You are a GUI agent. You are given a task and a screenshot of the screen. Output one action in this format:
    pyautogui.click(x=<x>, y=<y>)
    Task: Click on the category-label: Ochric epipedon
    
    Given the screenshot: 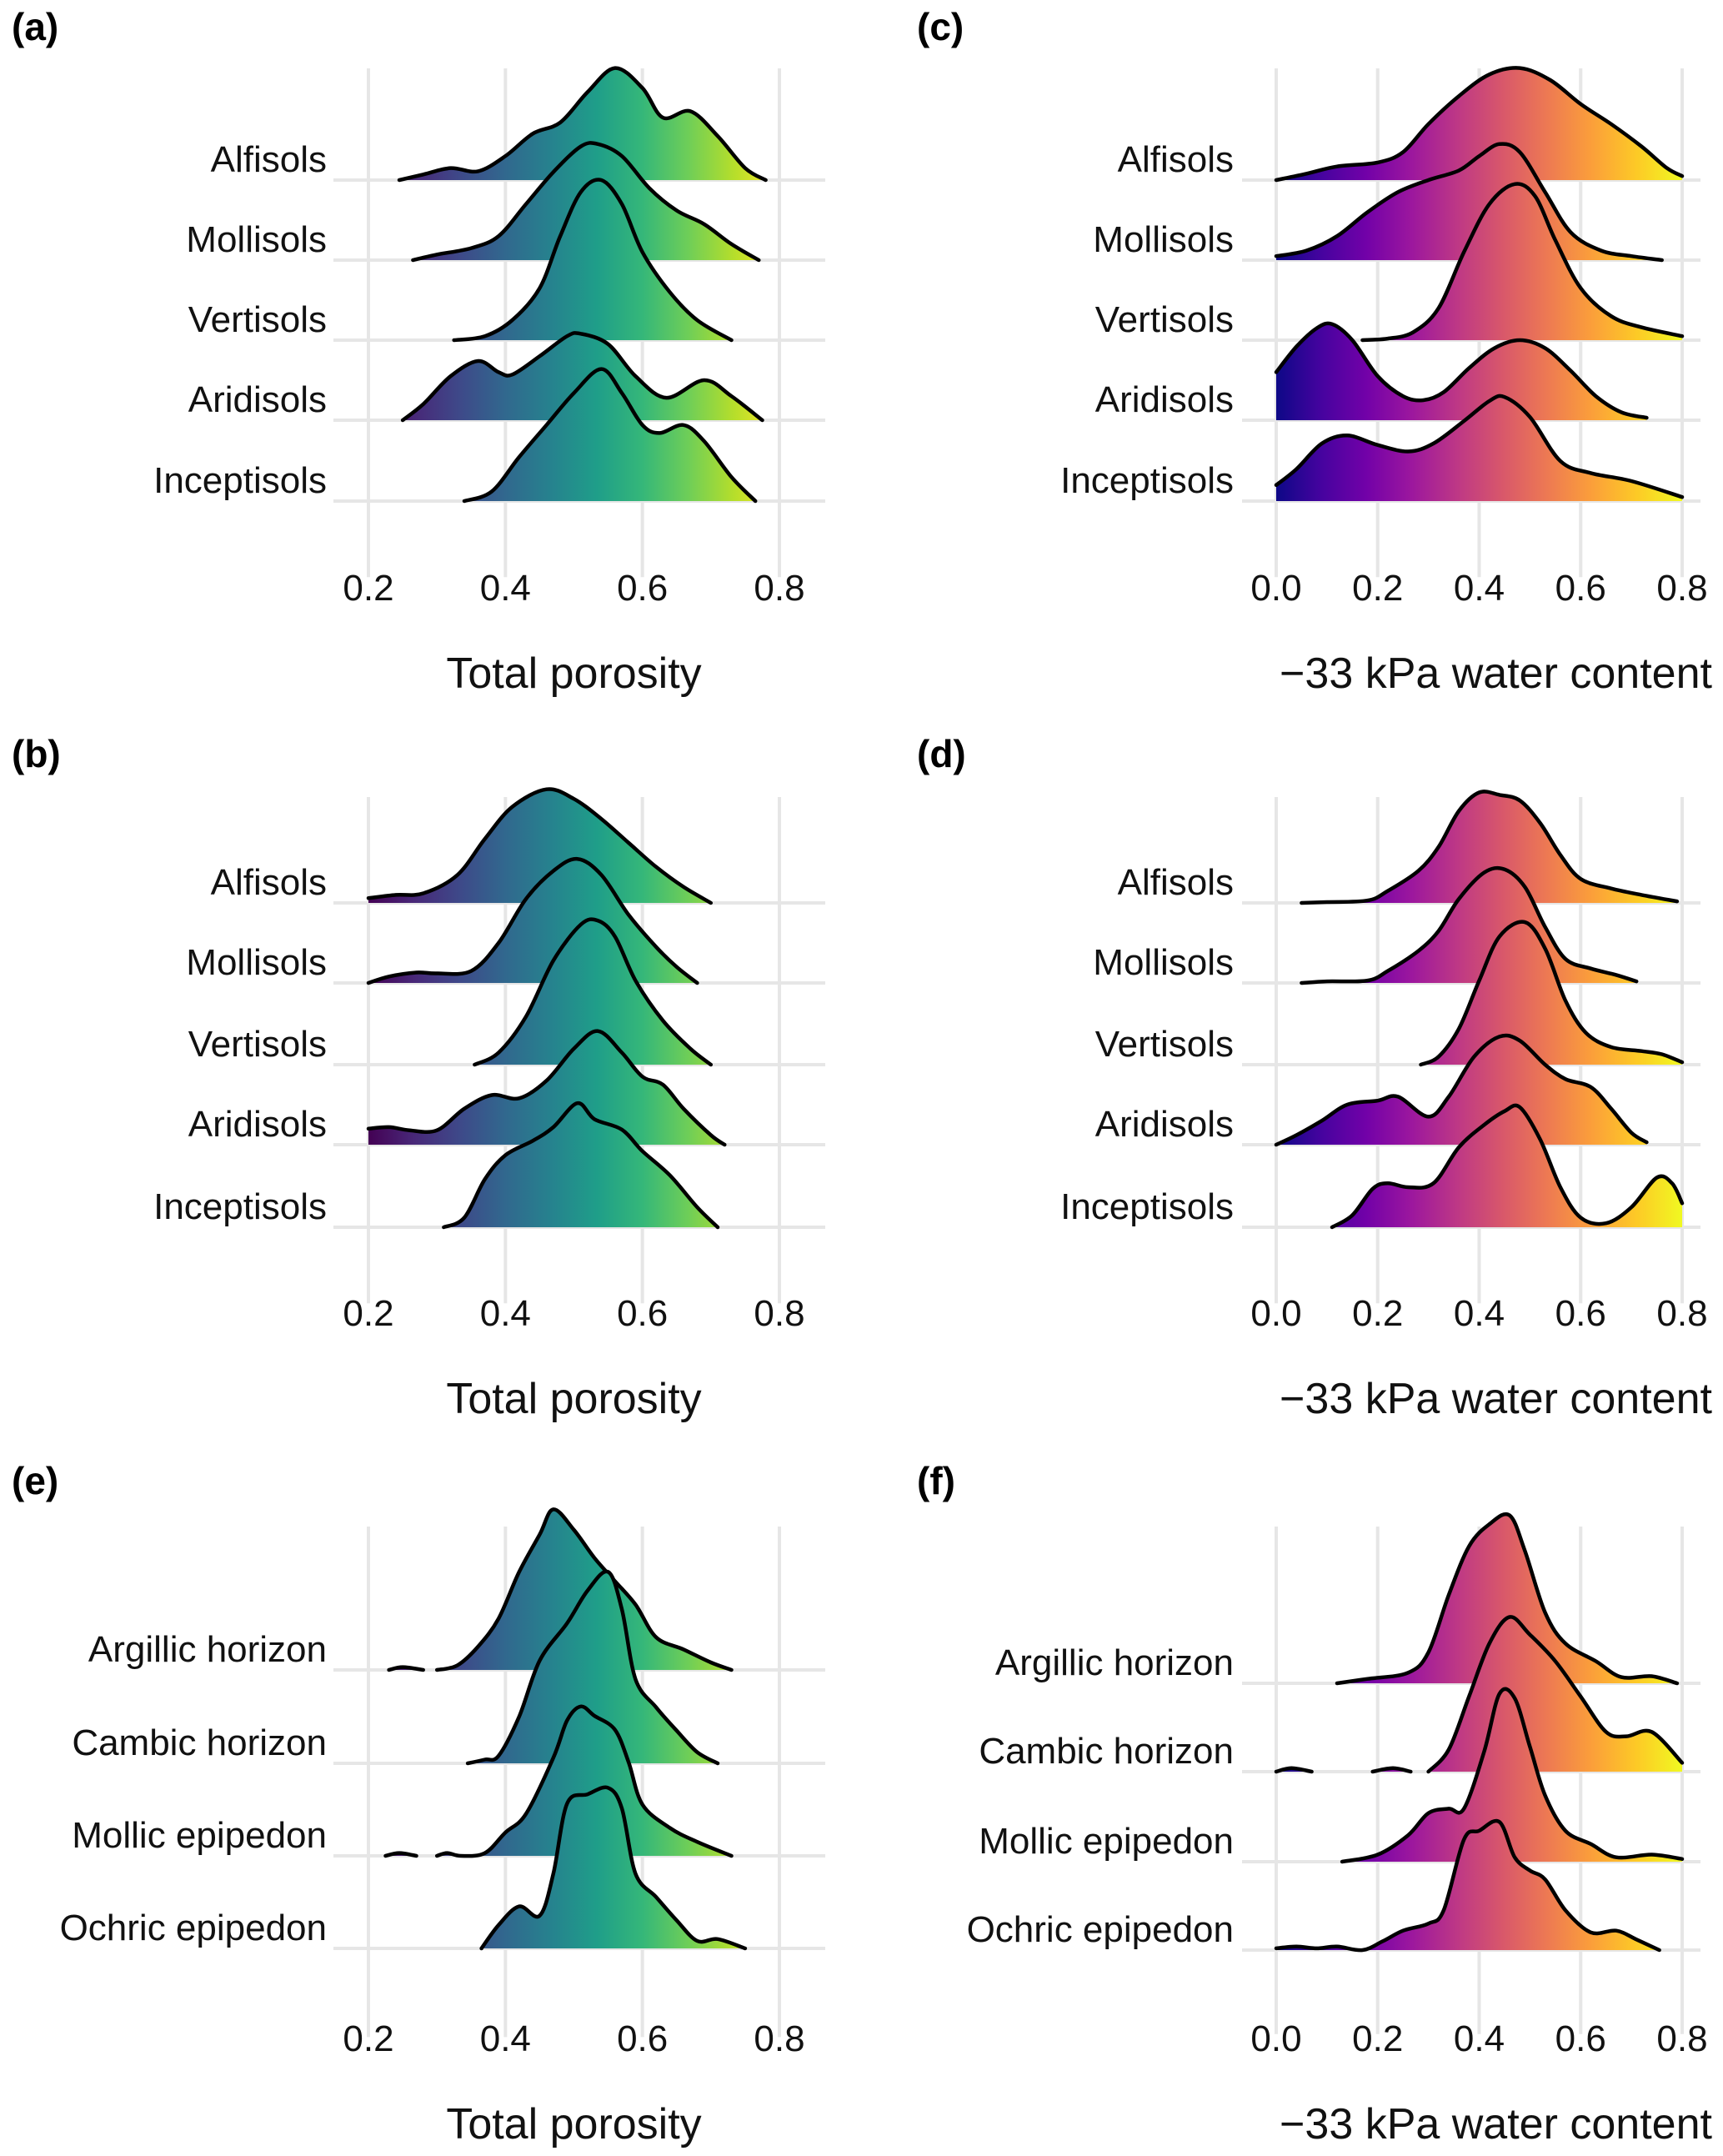 What is the action you would take?
    pyautogui.click(x=194, y=1928)
    